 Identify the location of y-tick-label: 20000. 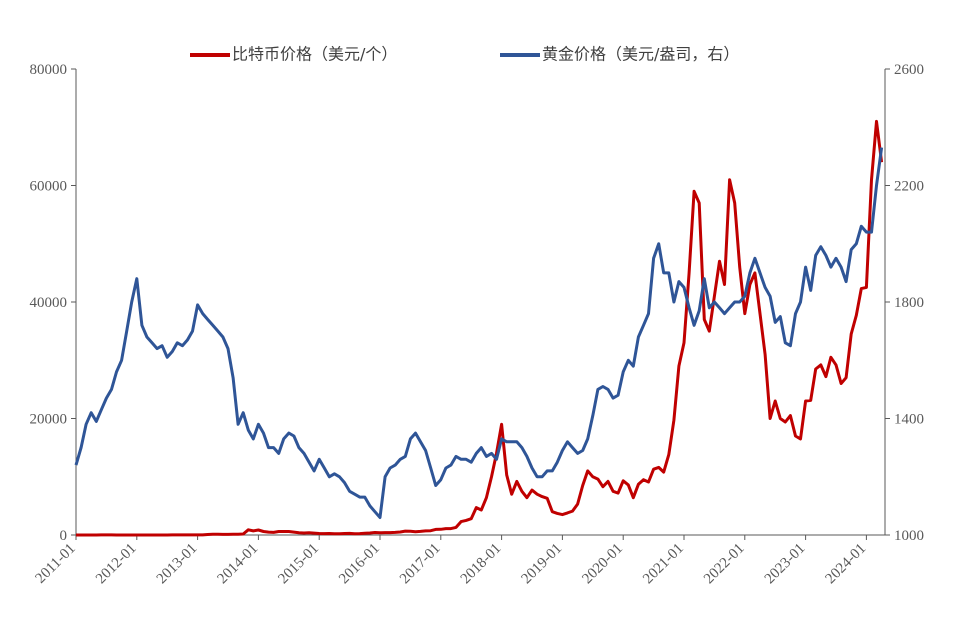
(49, 420).